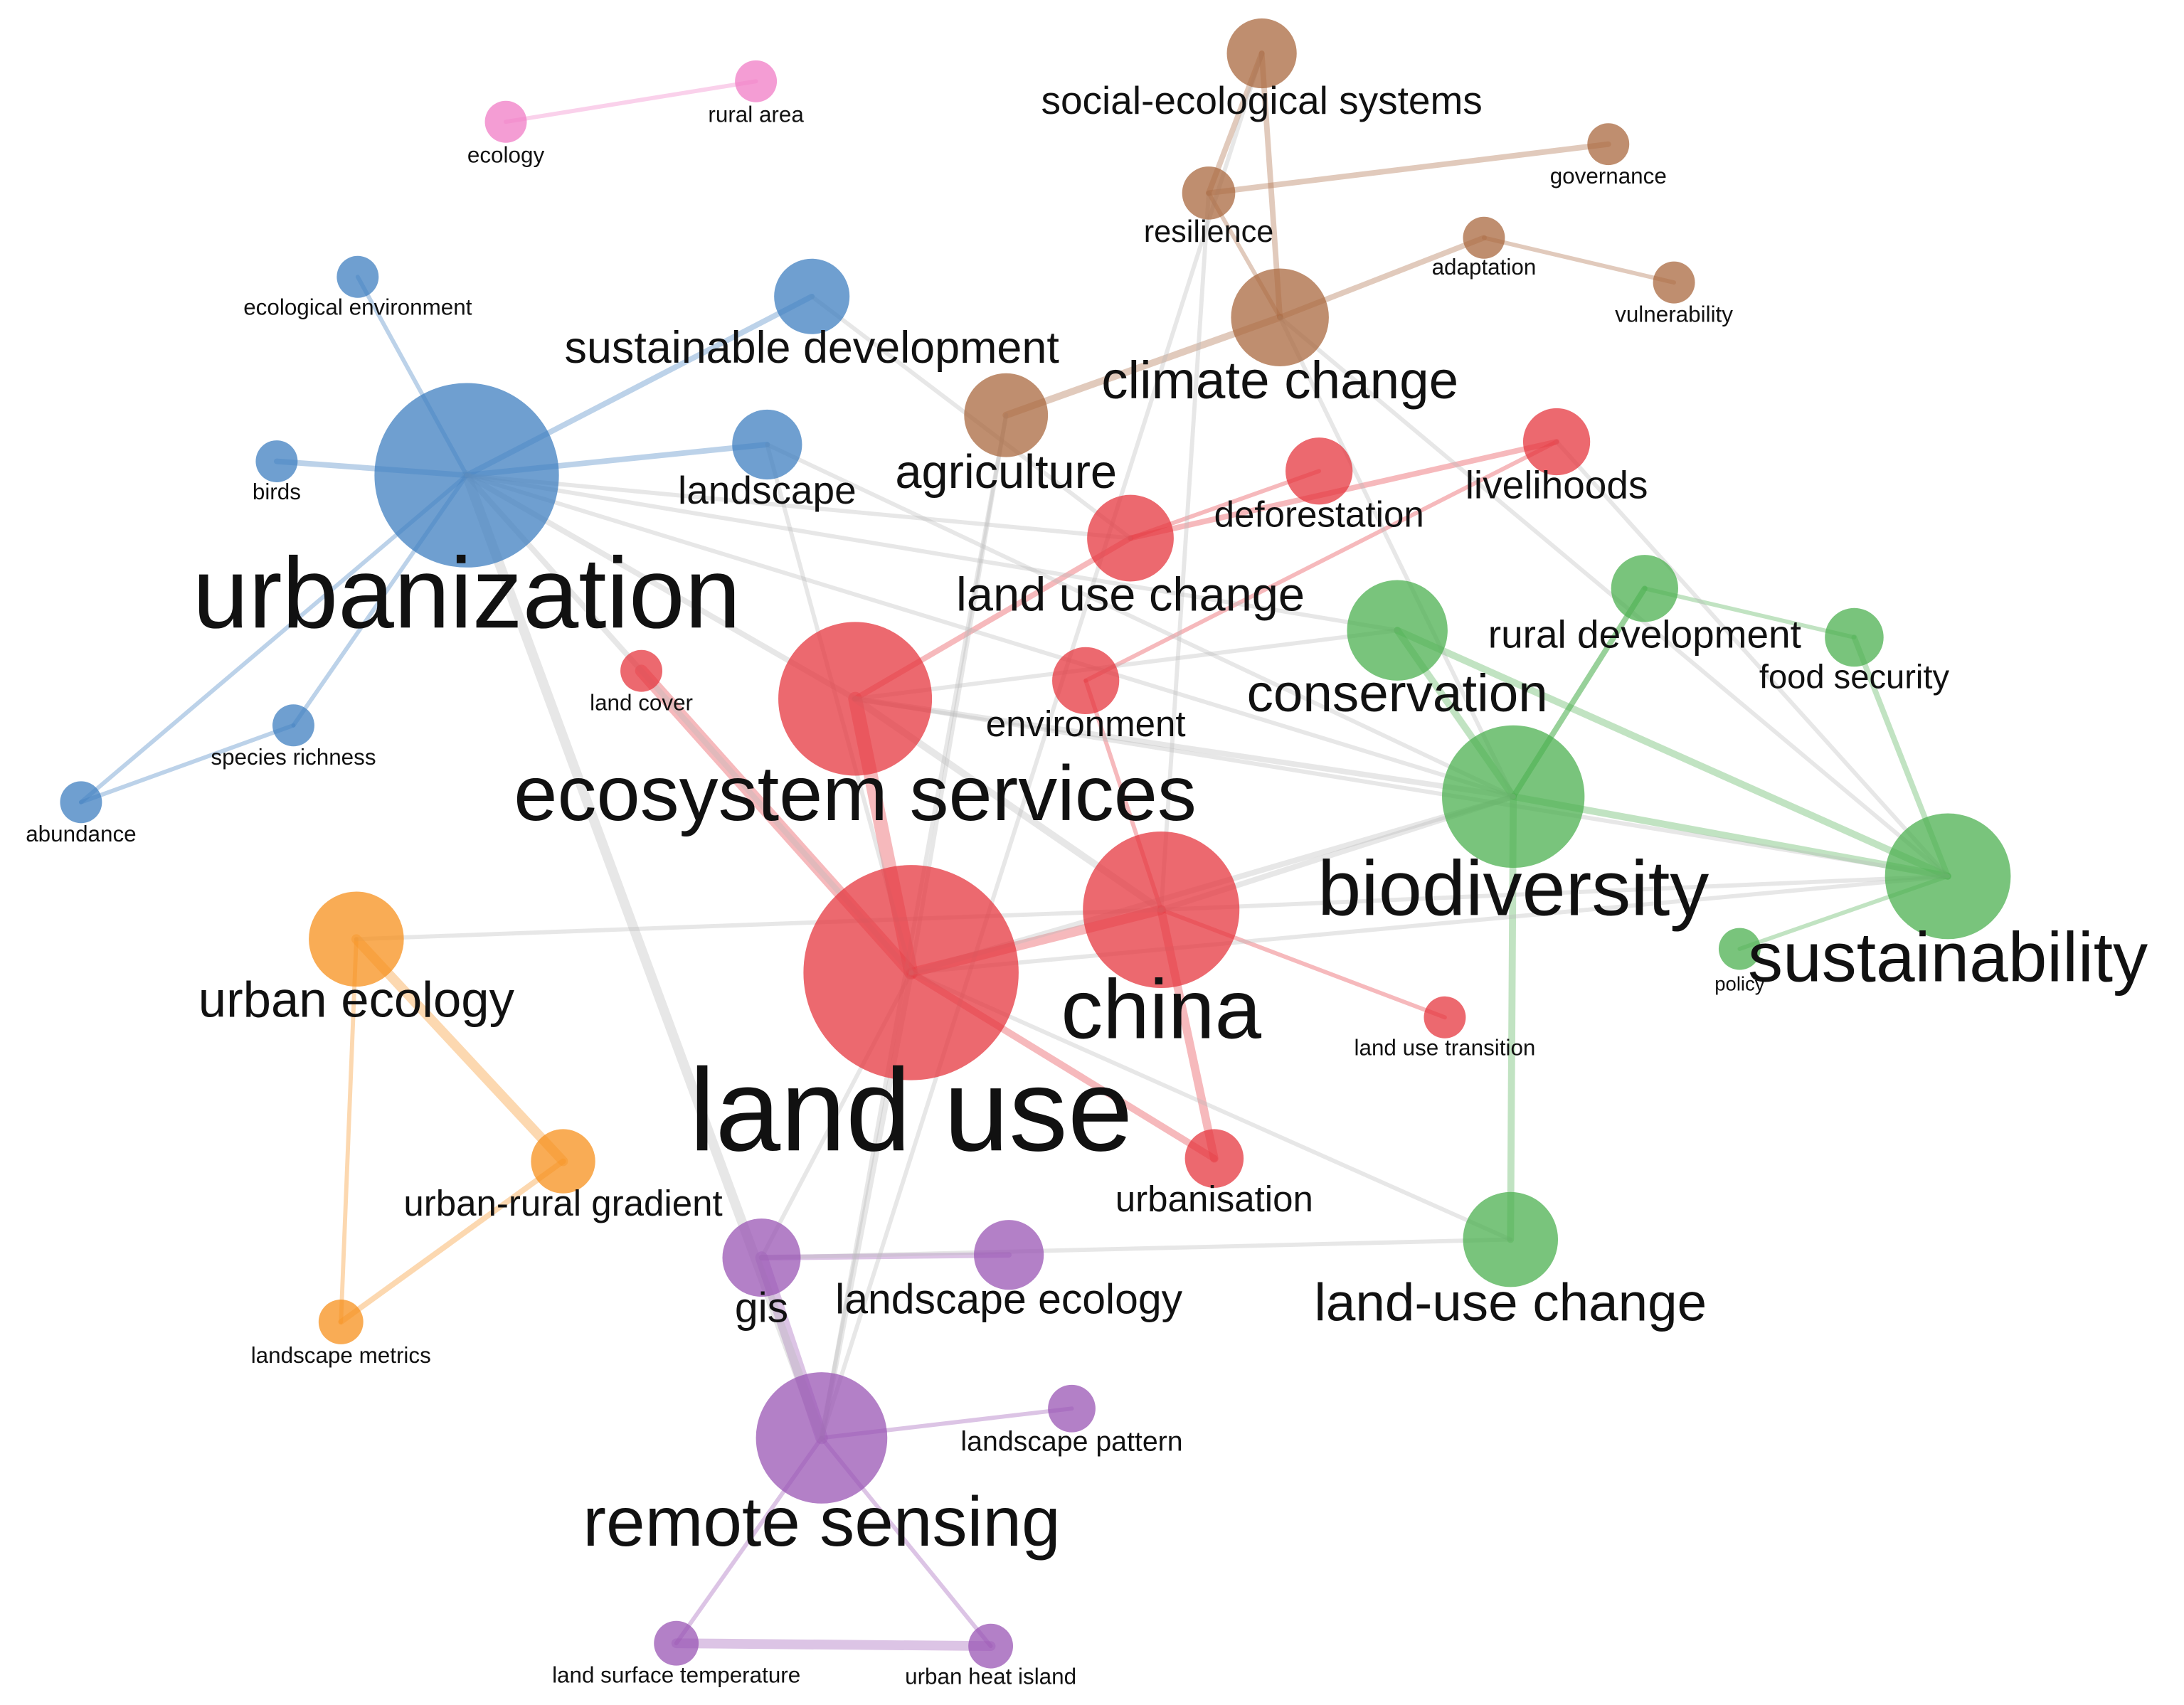  Describe the element at coordinates (81, 834) in the screenshot. I see `node-label: abundance` at that location.